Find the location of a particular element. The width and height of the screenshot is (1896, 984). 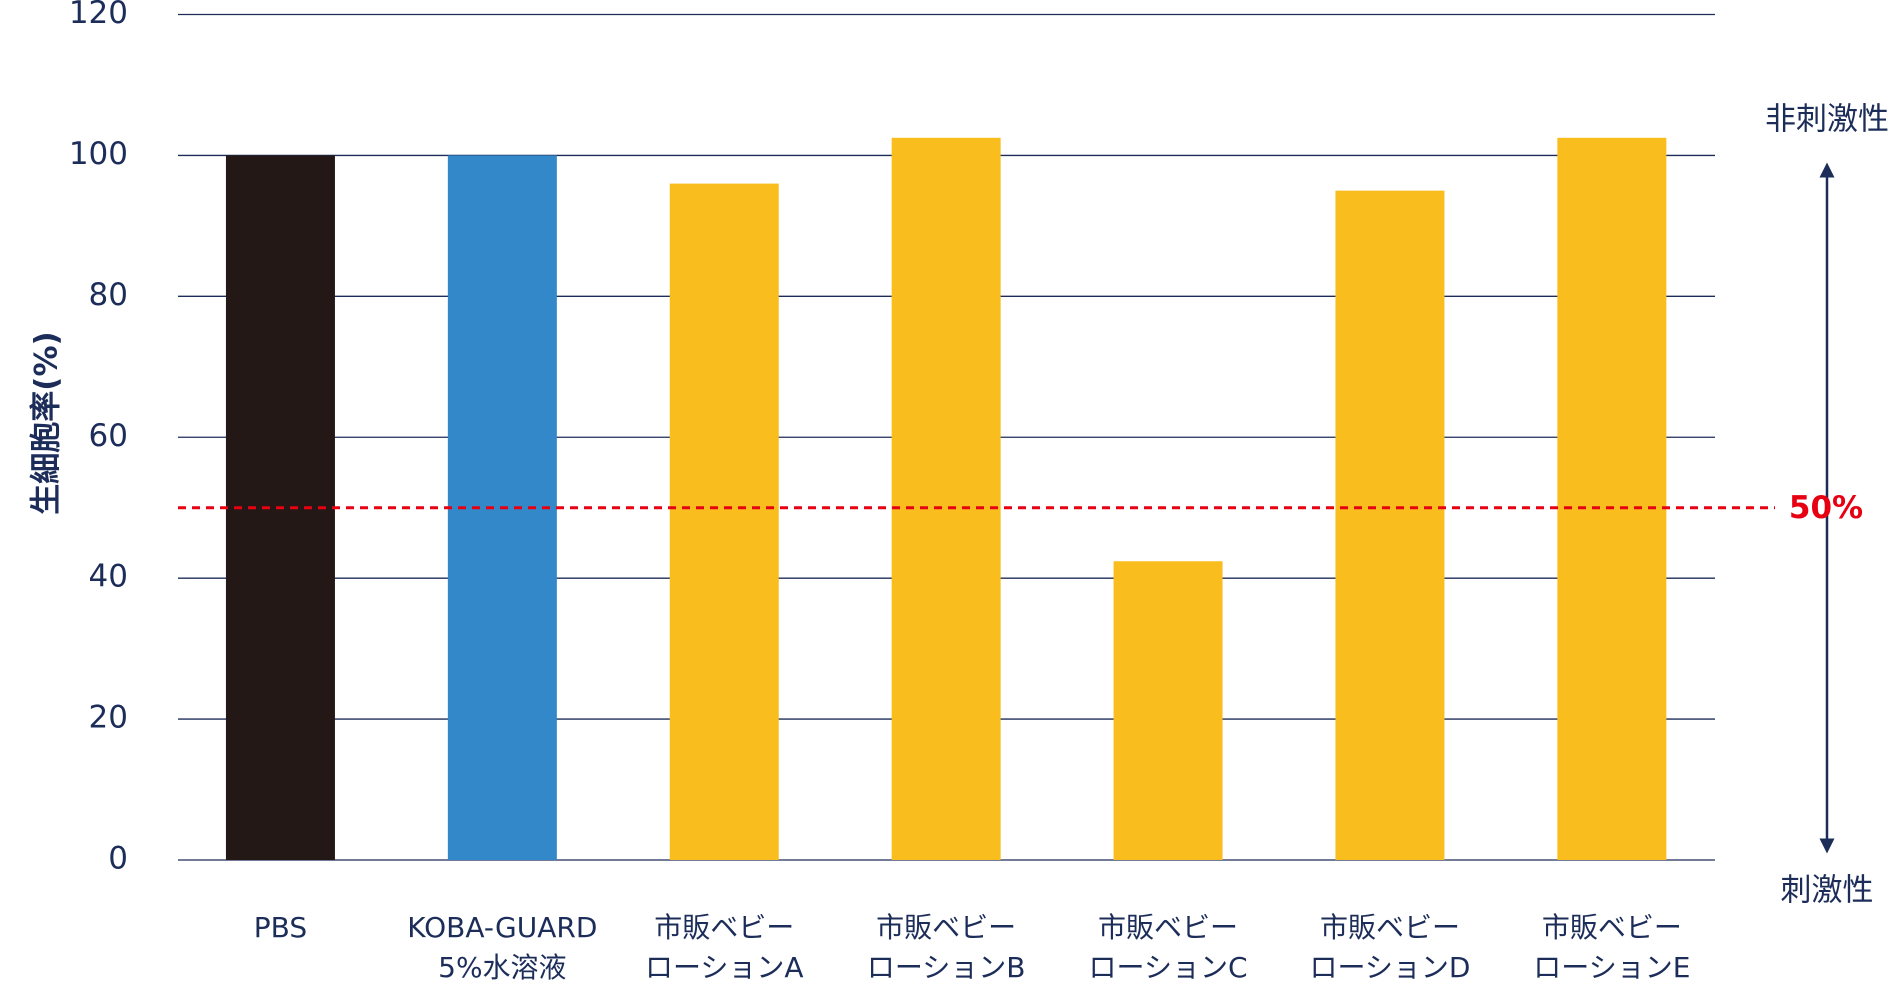

x-tick-label: ローションD is located at coordinates (1389, 967).